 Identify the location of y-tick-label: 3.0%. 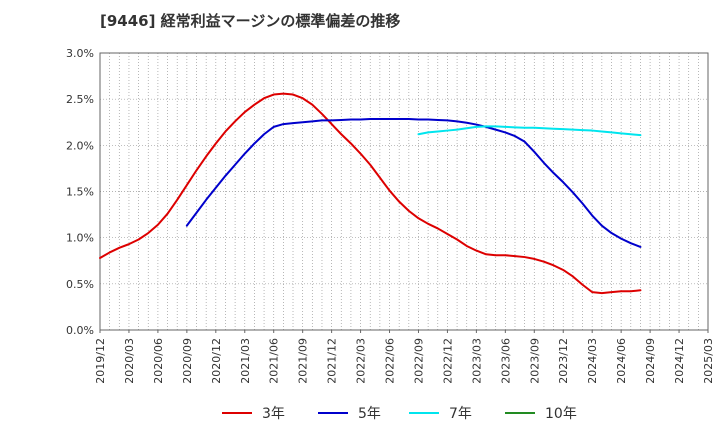
(80, 53).